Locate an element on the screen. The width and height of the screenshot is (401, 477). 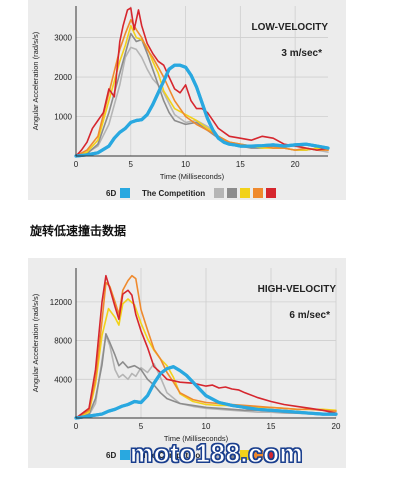
series-line-6d is located at coordinates (202, 110).